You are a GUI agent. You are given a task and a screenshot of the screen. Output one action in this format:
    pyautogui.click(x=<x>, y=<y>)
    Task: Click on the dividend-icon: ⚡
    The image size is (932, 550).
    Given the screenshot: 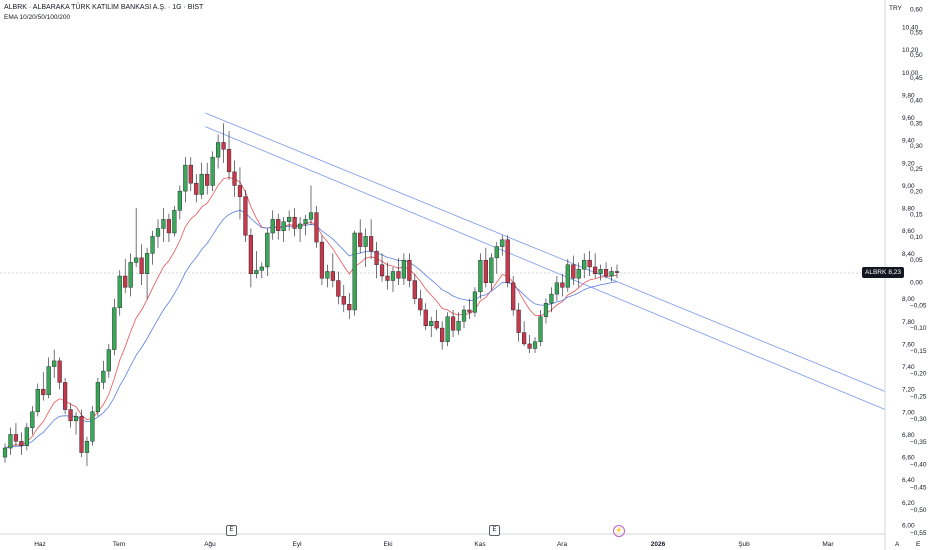 What is the action you would take?
    pyautogui.click(x=619, y=531)
    